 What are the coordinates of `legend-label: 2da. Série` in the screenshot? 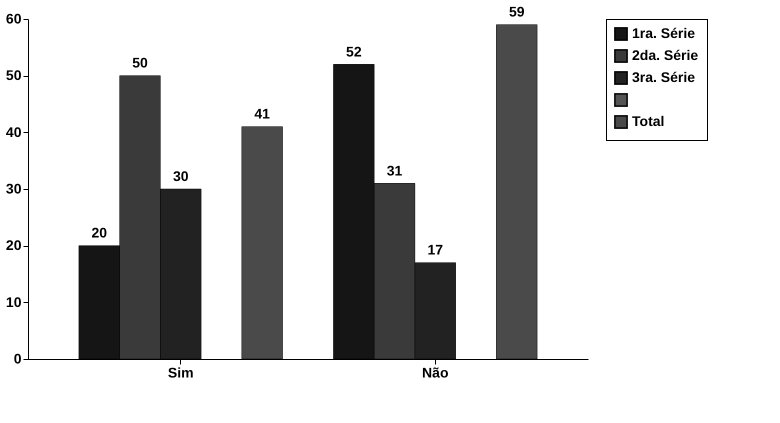 It's located at (665, 55).